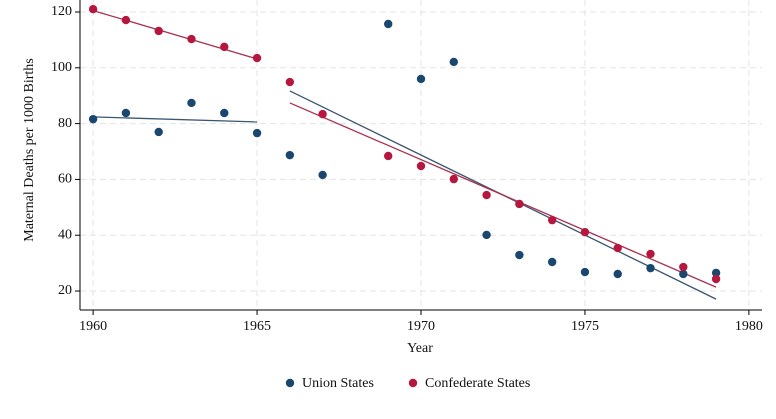 Image resolution: width=776 pixels, height=419 pixels. Describe the element at coordinates (585, 326) in the screenshot. I see `x-tick-label: 1975` at that location.